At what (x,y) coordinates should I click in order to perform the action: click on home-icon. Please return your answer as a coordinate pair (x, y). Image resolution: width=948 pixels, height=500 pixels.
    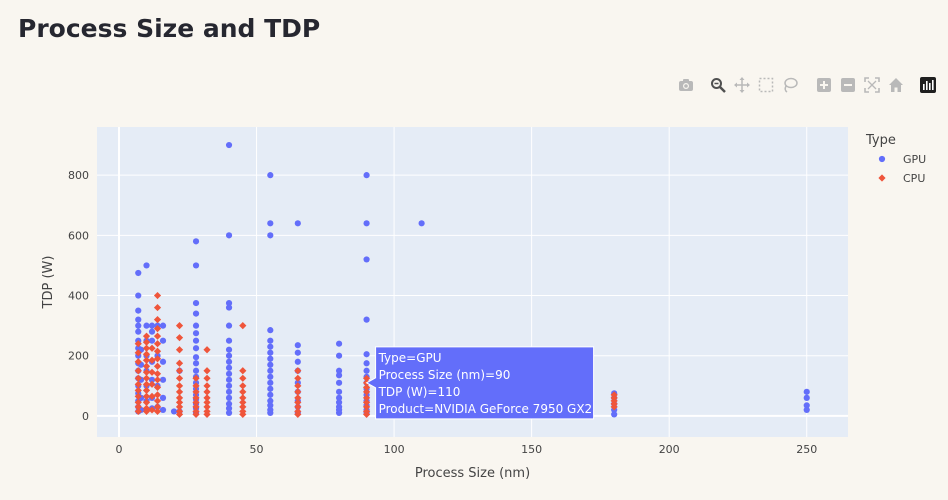
    Looking at the image, I should click on (896, 85).